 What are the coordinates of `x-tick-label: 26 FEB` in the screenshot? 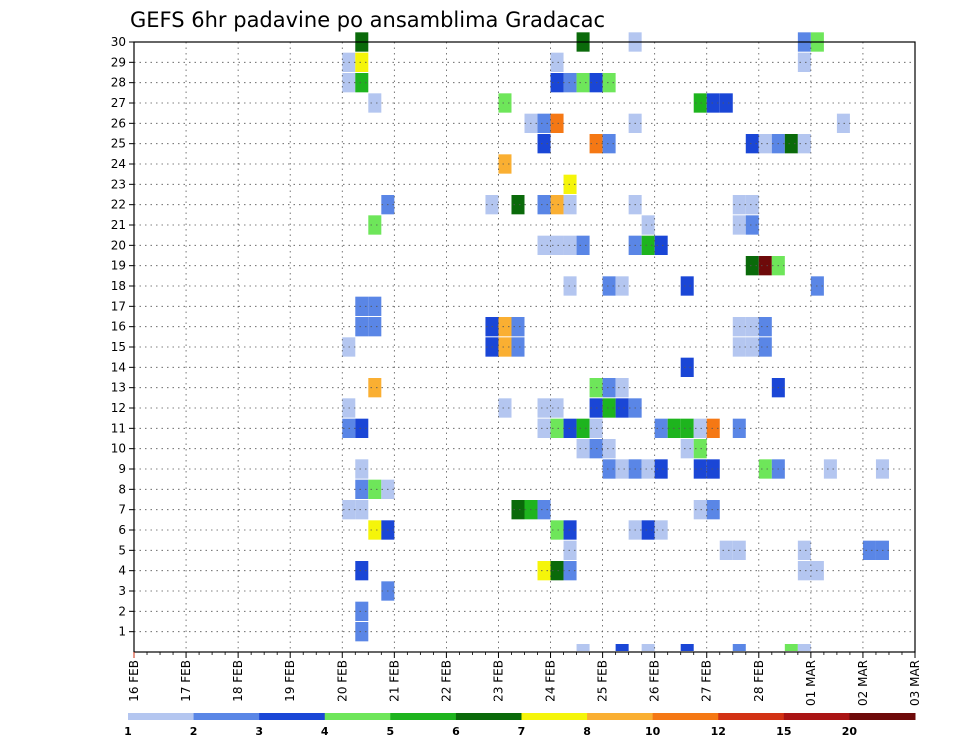 It's located at (655, 681).